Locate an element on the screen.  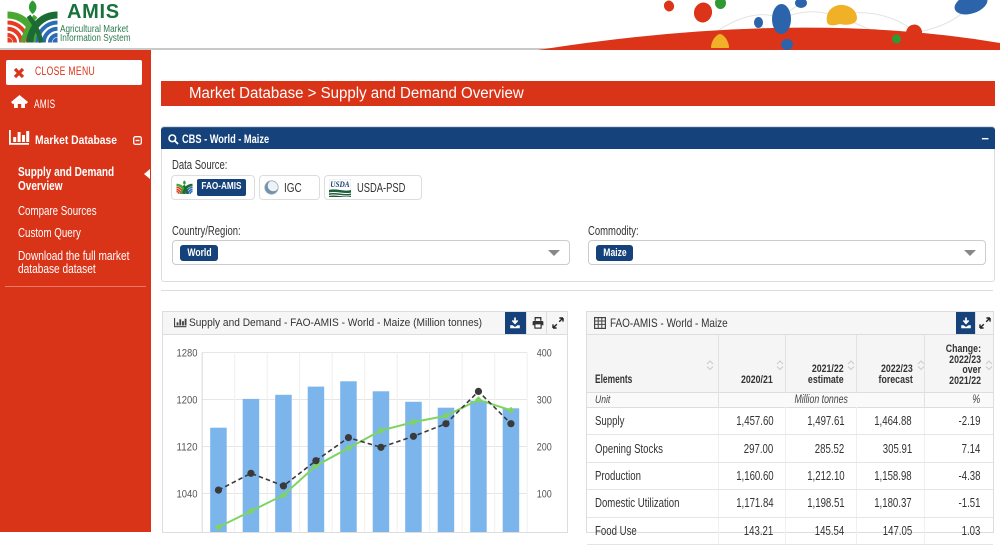
svg-text: 400 is located at coordinates (543, 353).